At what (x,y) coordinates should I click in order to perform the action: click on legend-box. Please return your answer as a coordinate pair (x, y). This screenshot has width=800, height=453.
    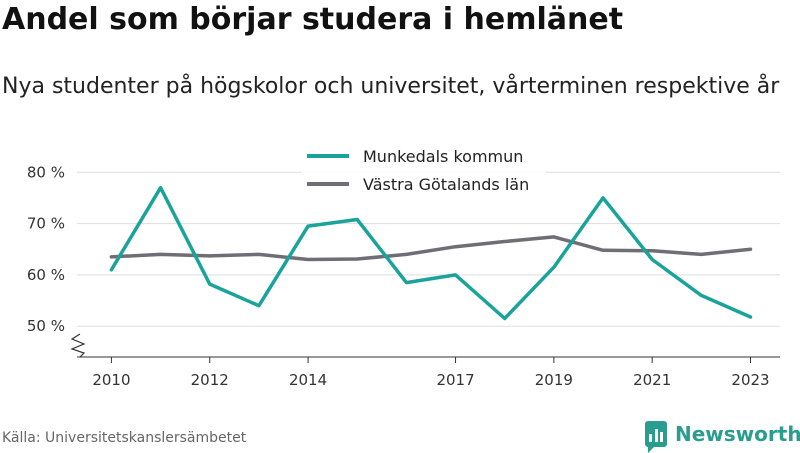
    Looking at the image, I should click on (423, 171).